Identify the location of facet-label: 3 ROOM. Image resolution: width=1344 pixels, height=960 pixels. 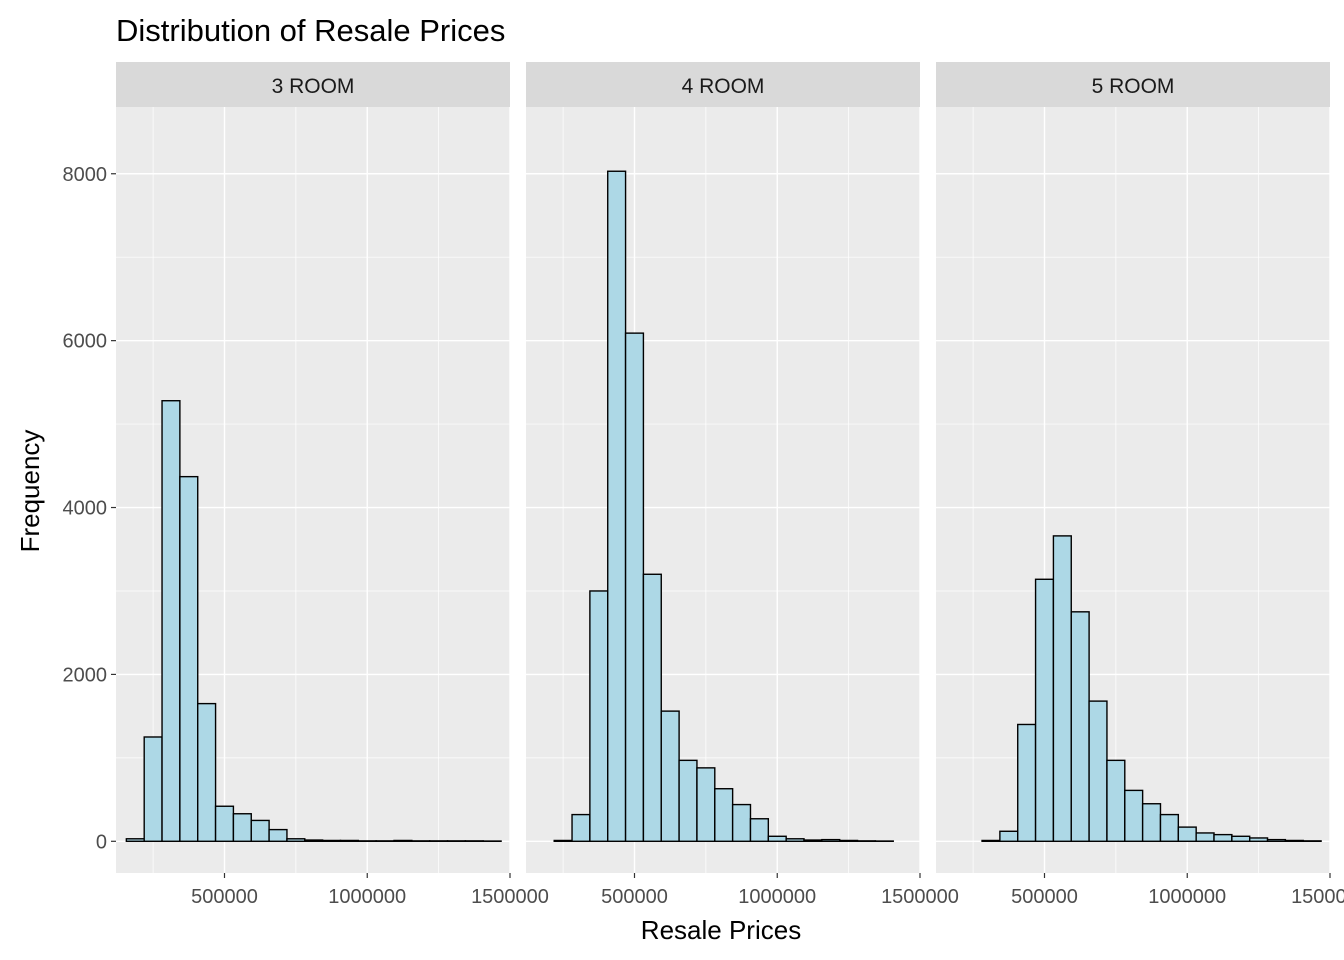
(313, 86).